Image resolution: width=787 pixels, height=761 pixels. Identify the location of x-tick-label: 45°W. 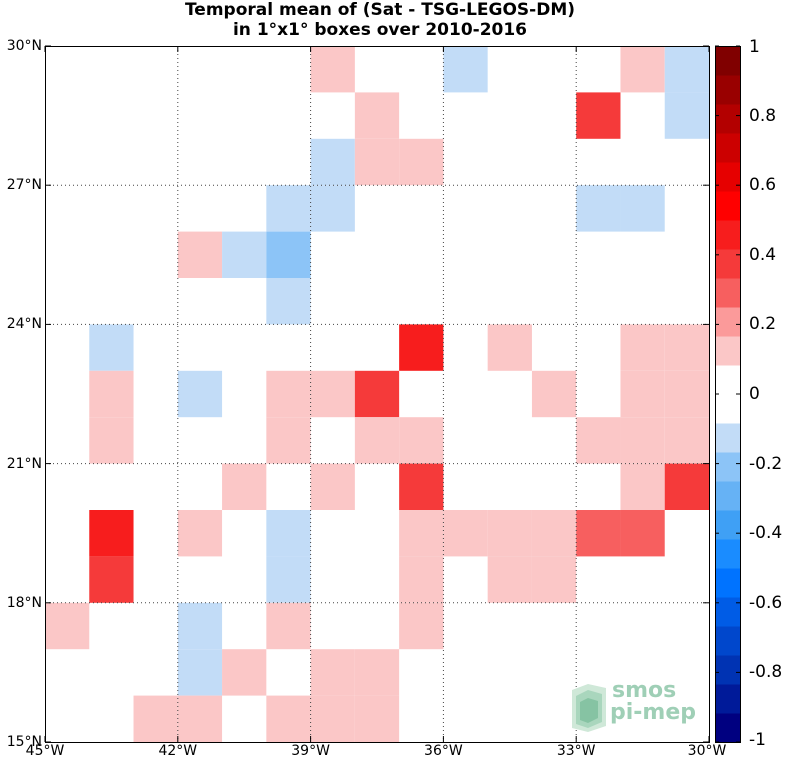
(45, 751).